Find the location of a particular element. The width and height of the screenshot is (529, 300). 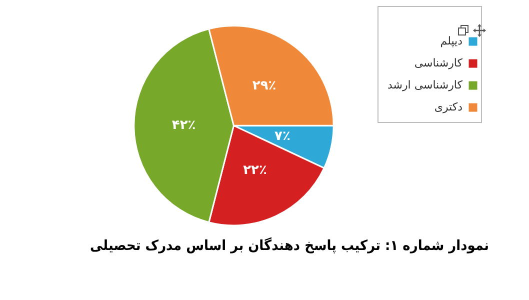

data-label: ۲۹٪ is located at coordinates (264, 86).